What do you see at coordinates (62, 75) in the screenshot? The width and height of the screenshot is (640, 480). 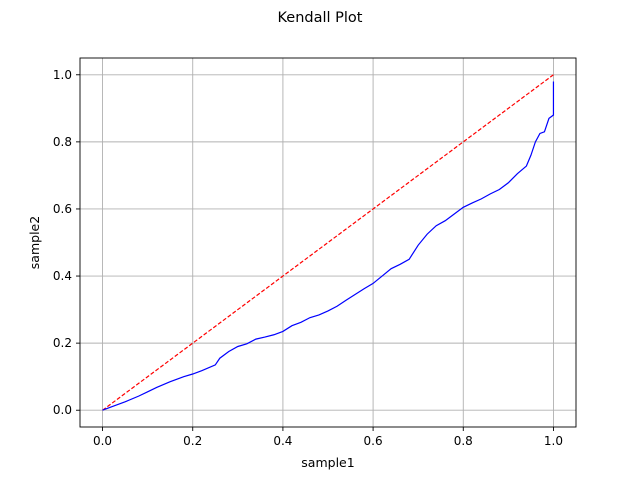 I see `y-tick-label: 1.0` at bounding box center [62, 75].